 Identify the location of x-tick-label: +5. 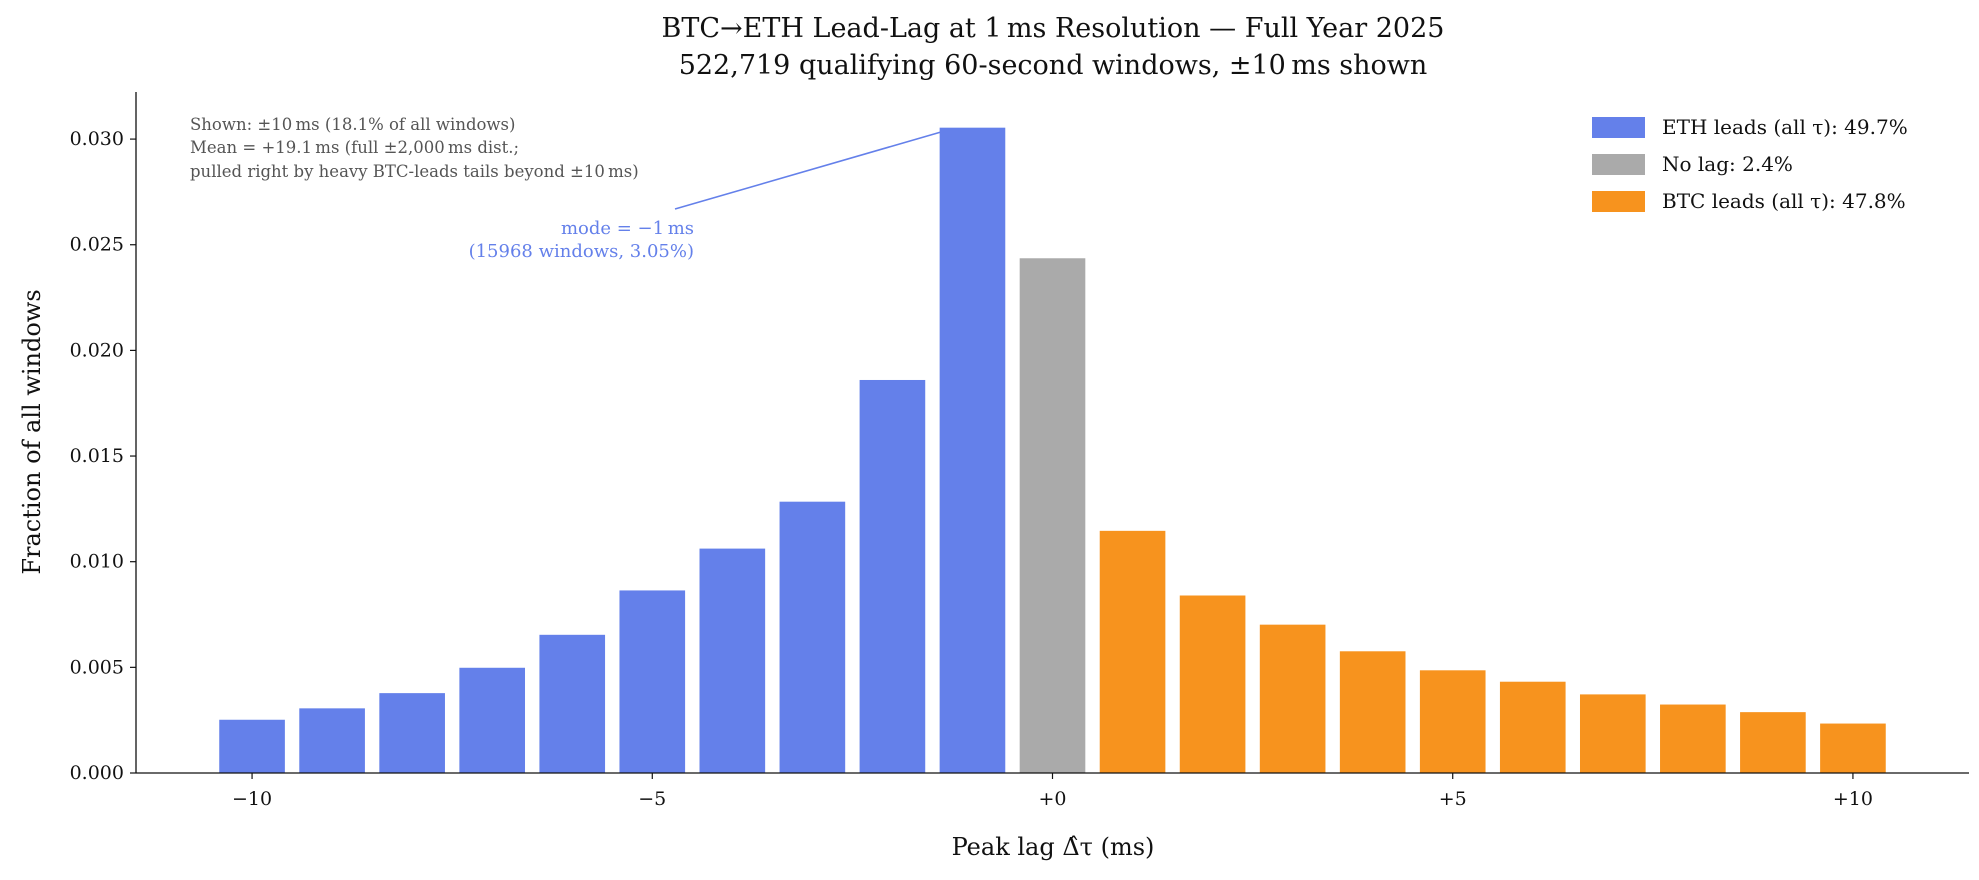
(1453, 799).